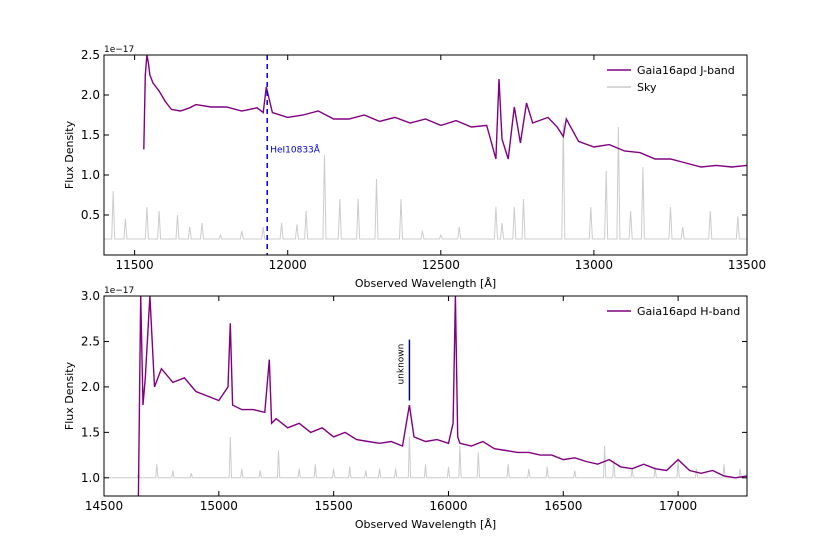  What do you see at coordinates (334, 506) in the screenshot?
I see `x-tick-label: 15500` at bounding box center [334, 506].